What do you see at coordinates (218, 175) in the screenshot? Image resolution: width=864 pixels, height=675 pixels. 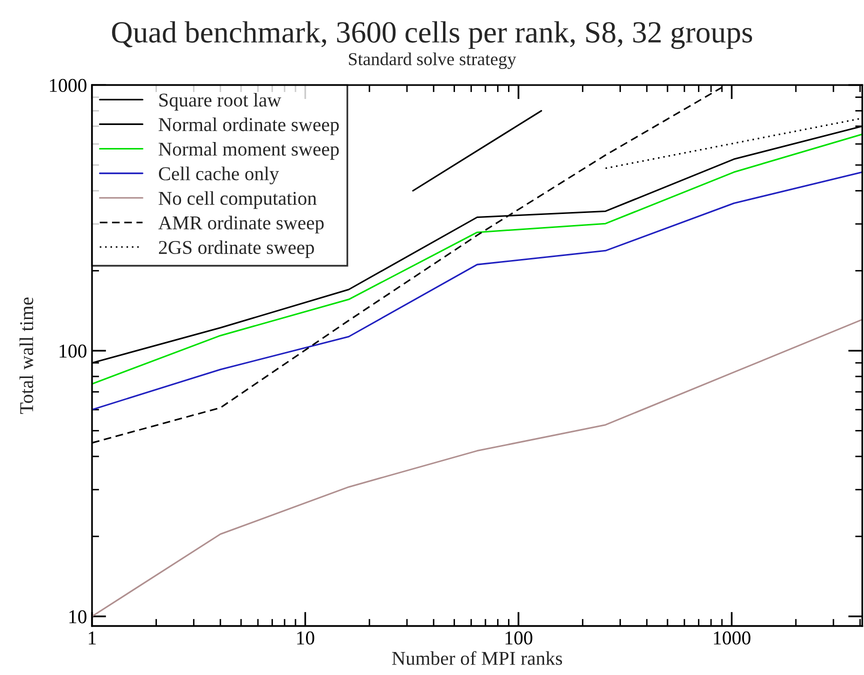 I see `legend-label: Cell cache only` at bounding box center [218, 175].